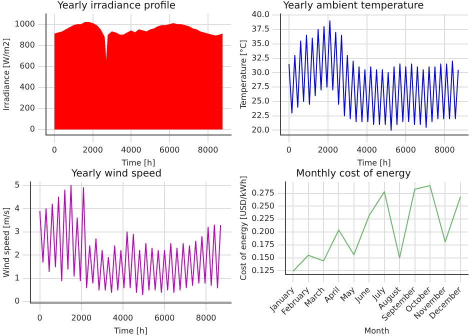  What do you see at coordinates (263, 193) in the screenshot?
I see `y-tick-label: 0.275` at bounding box center [263, 193].